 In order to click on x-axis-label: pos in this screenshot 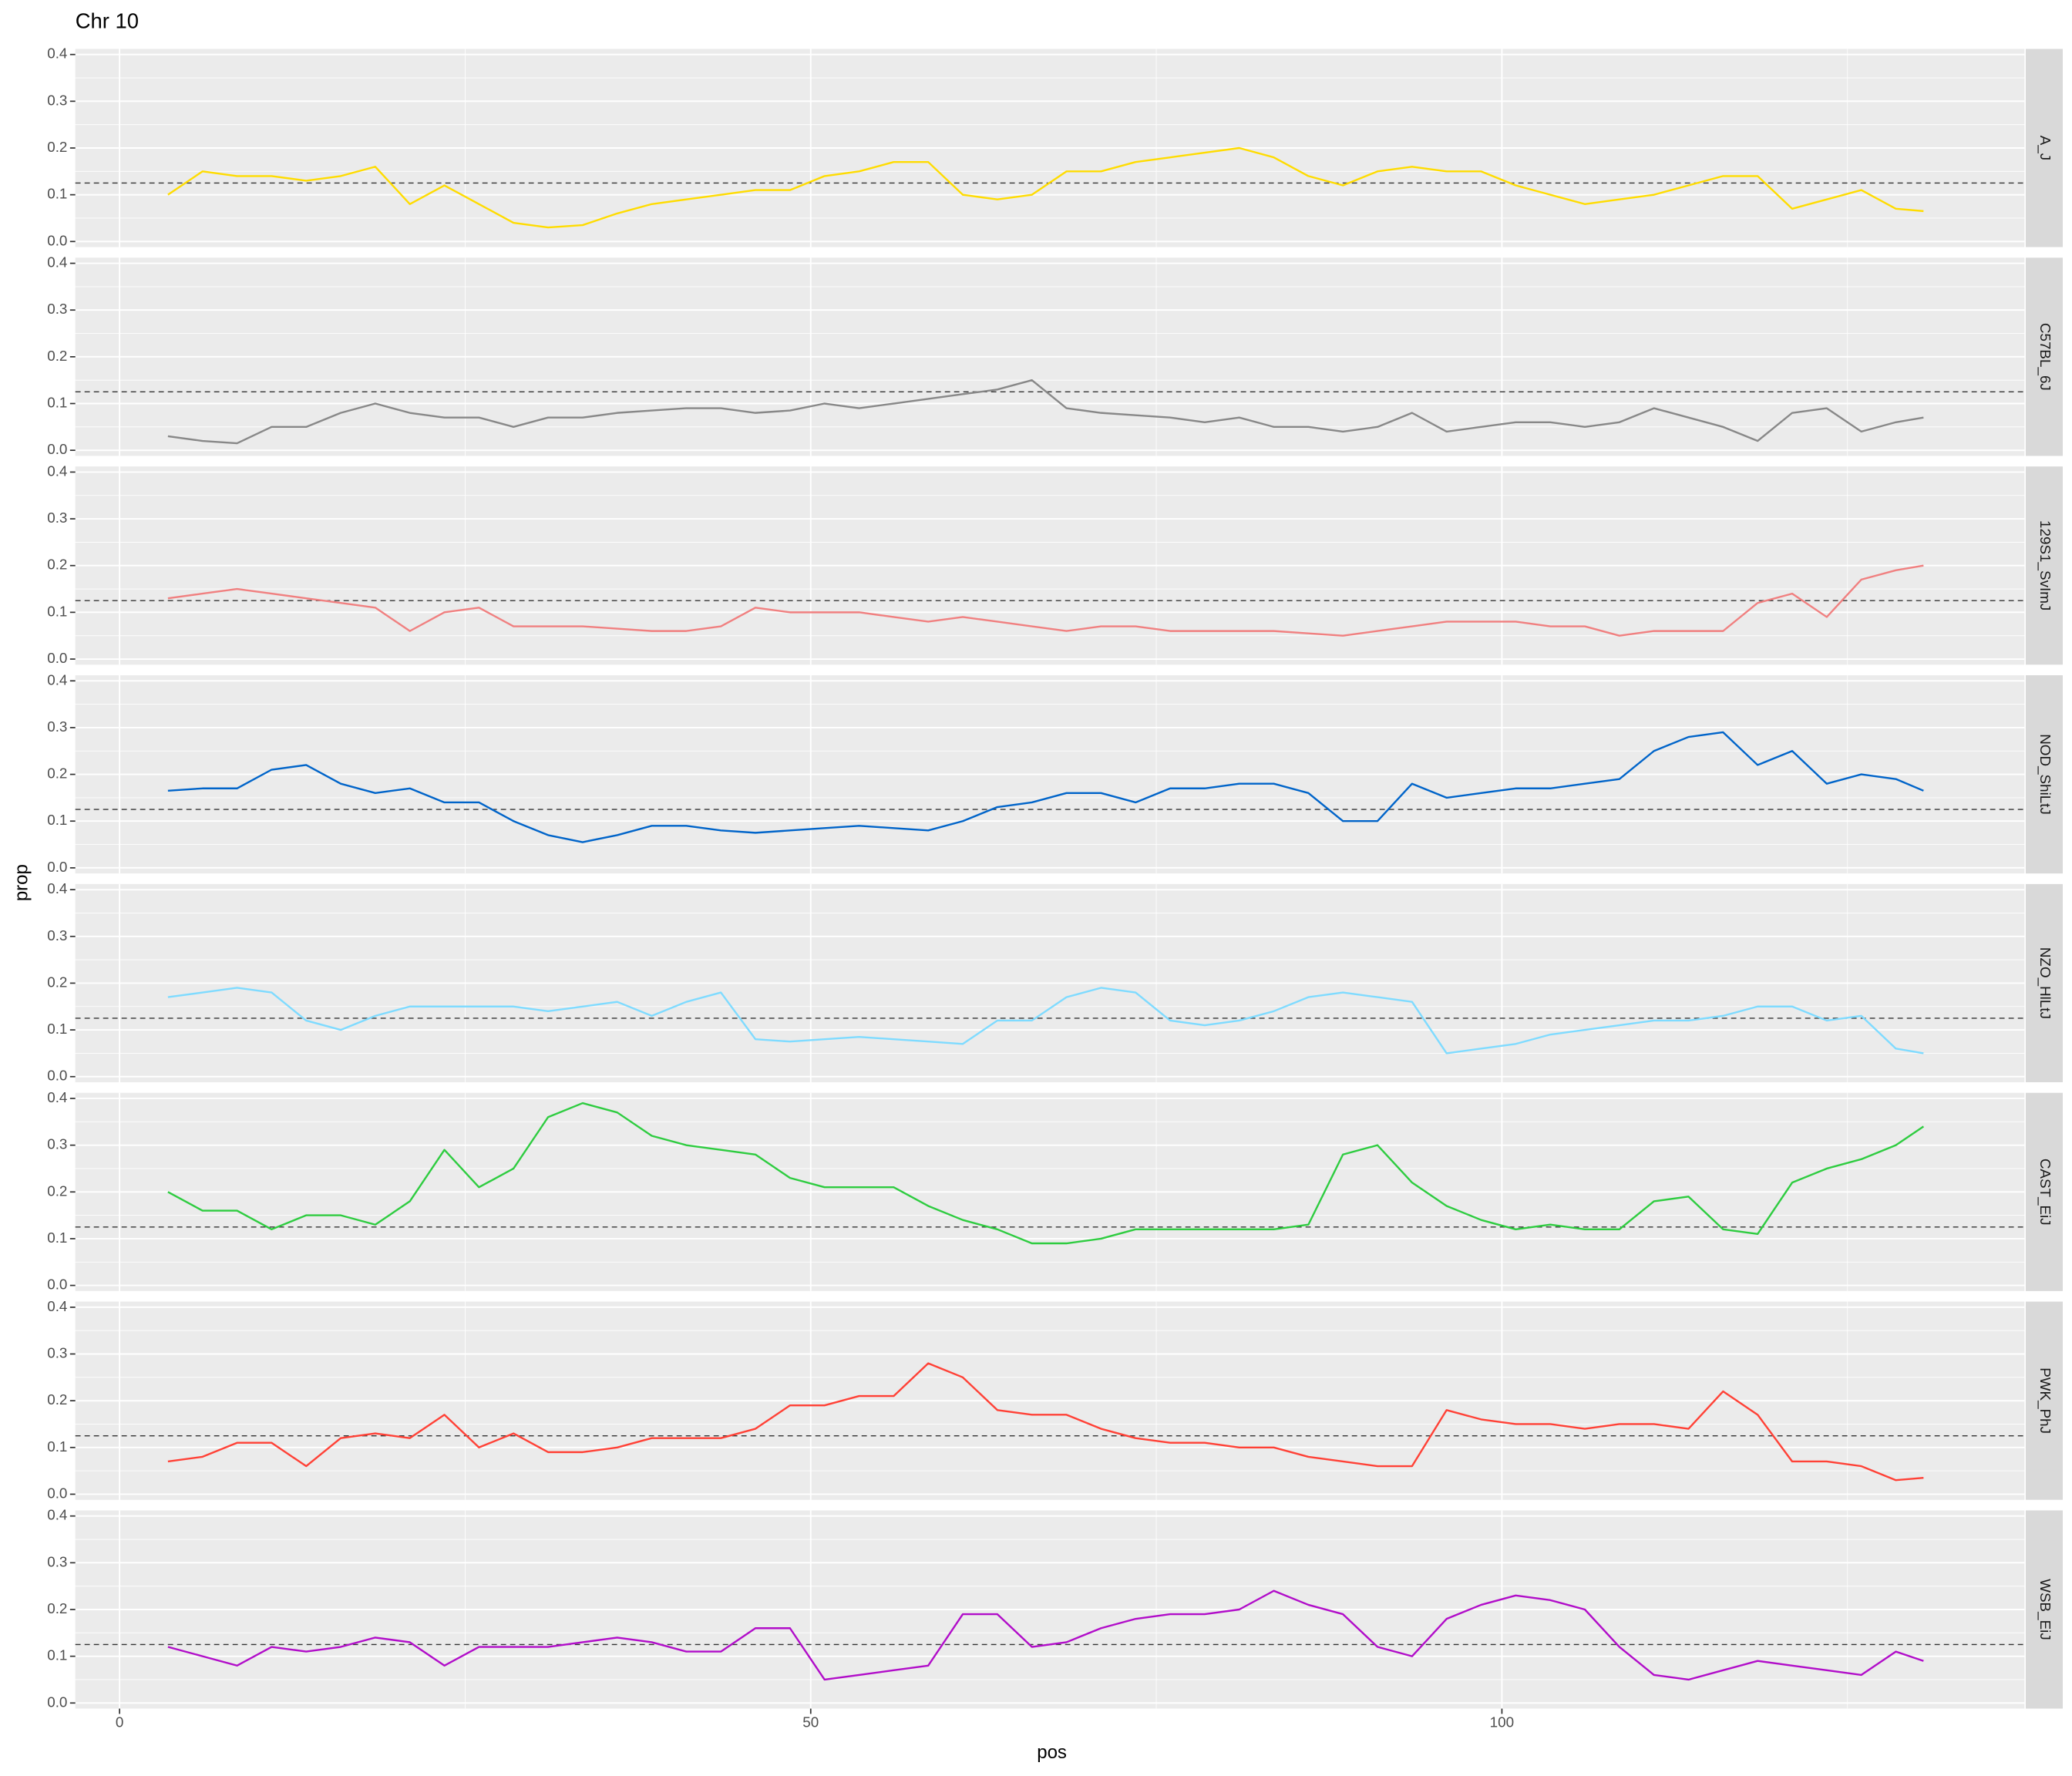, I will do `click(1052, 1753)`.